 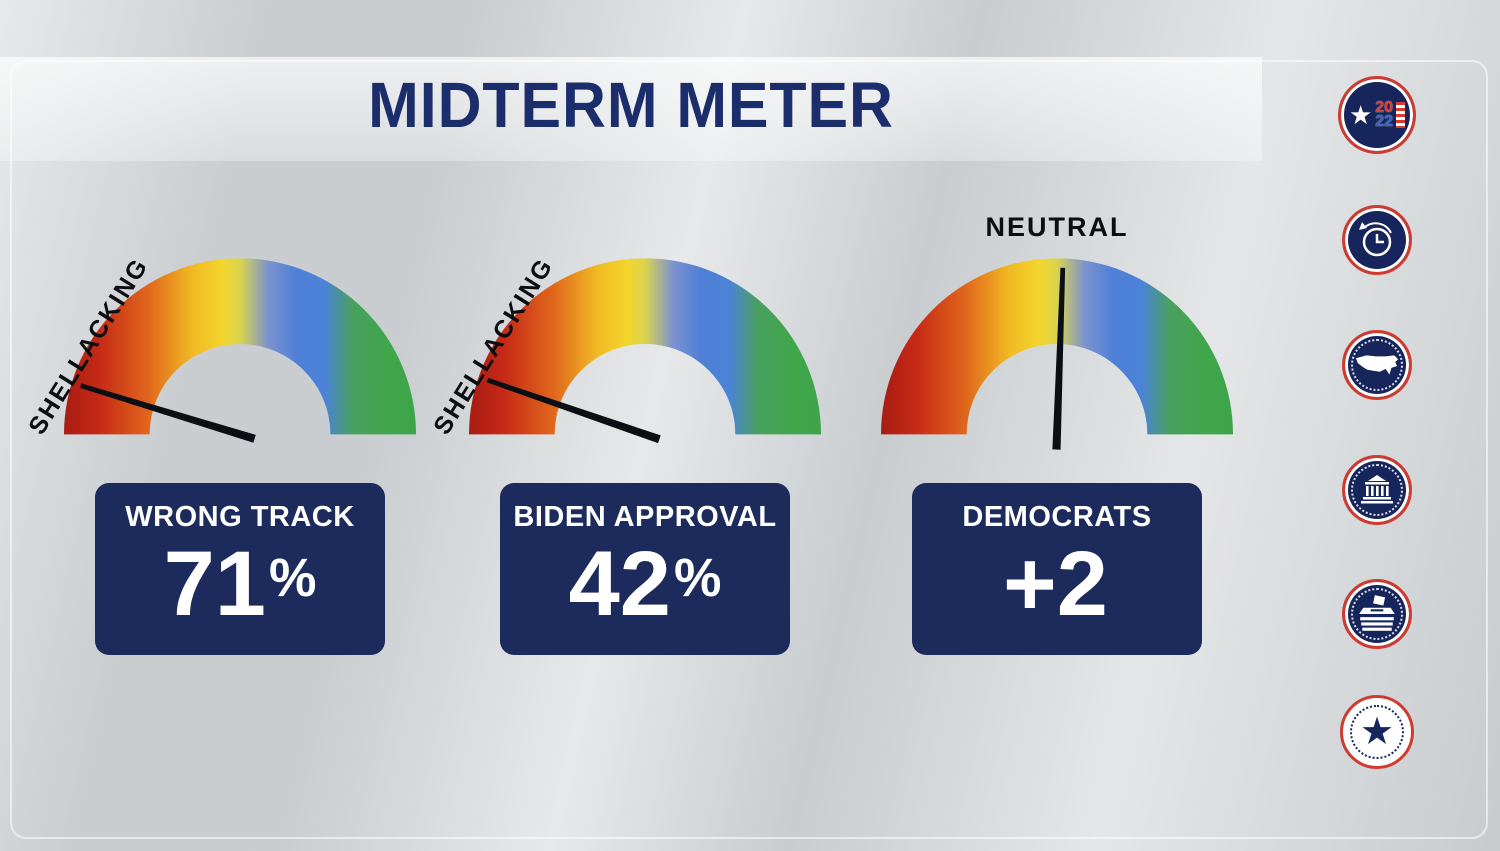 I want to click on election-2022-badge: ★ 20 22, so click(x=1377, y=114).